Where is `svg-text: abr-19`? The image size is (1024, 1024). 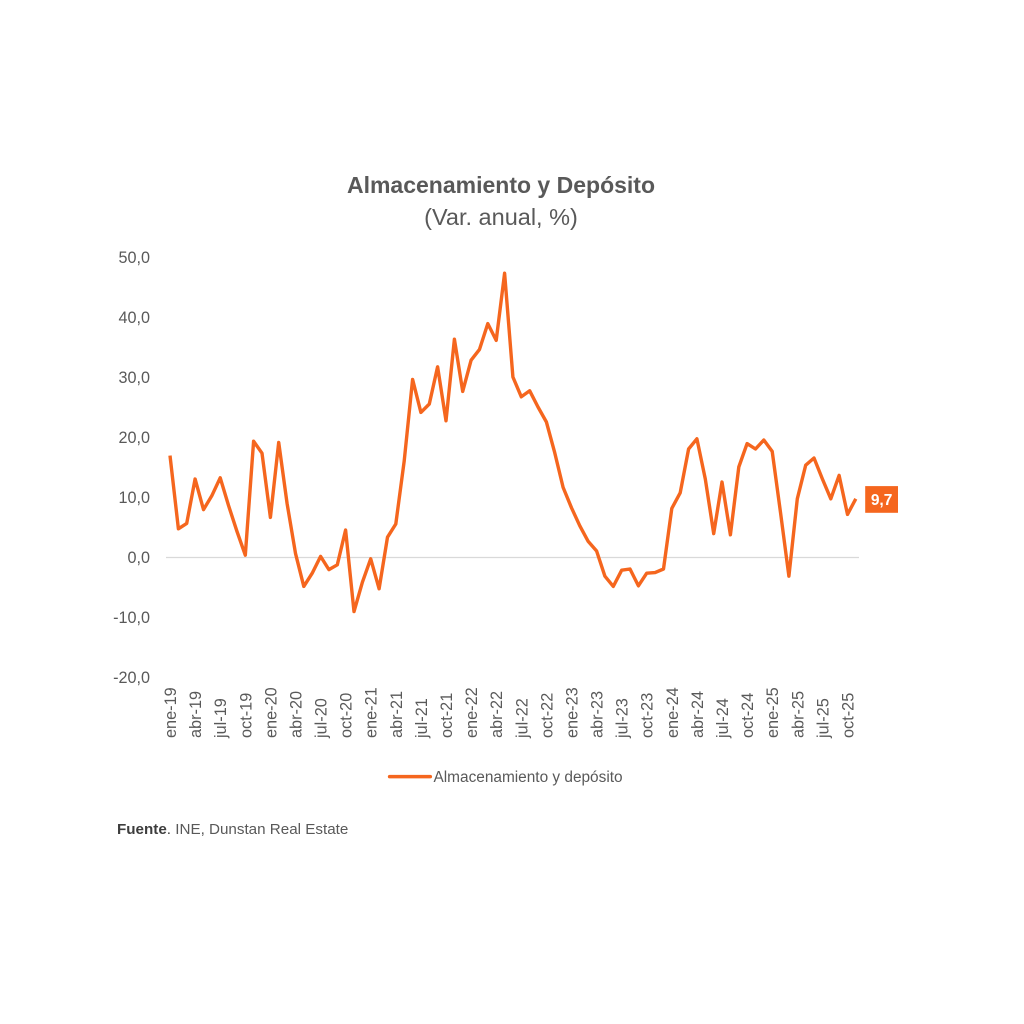 svg-text: abr-19 is located at coordinates (196, 714).